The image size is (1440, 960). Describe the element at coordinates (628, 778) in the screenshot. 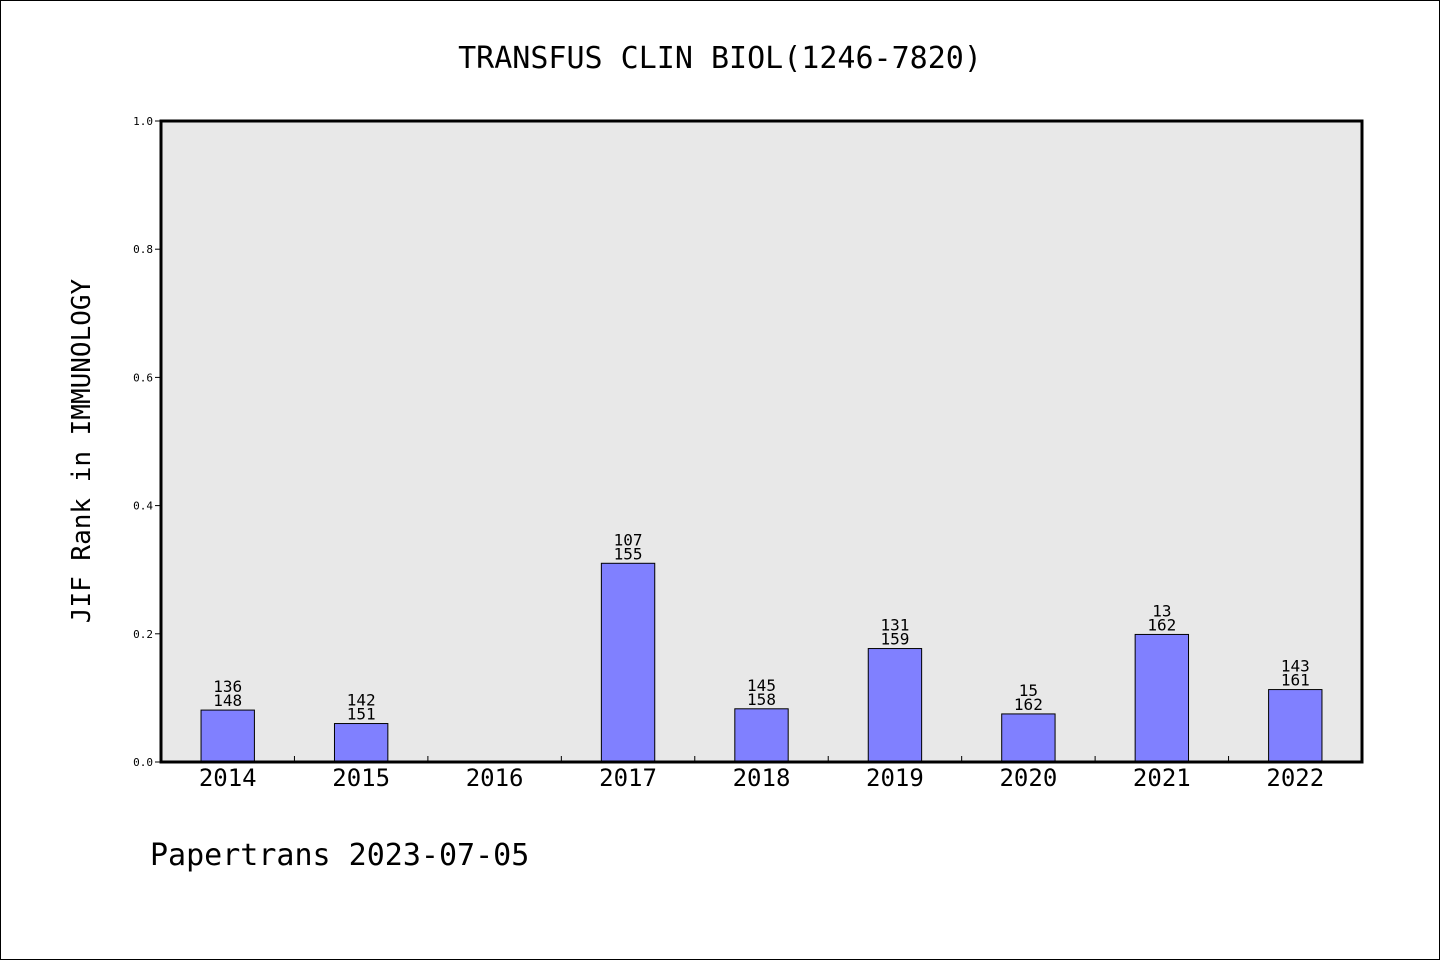

I see `x-tick-label: 2017` at that location.